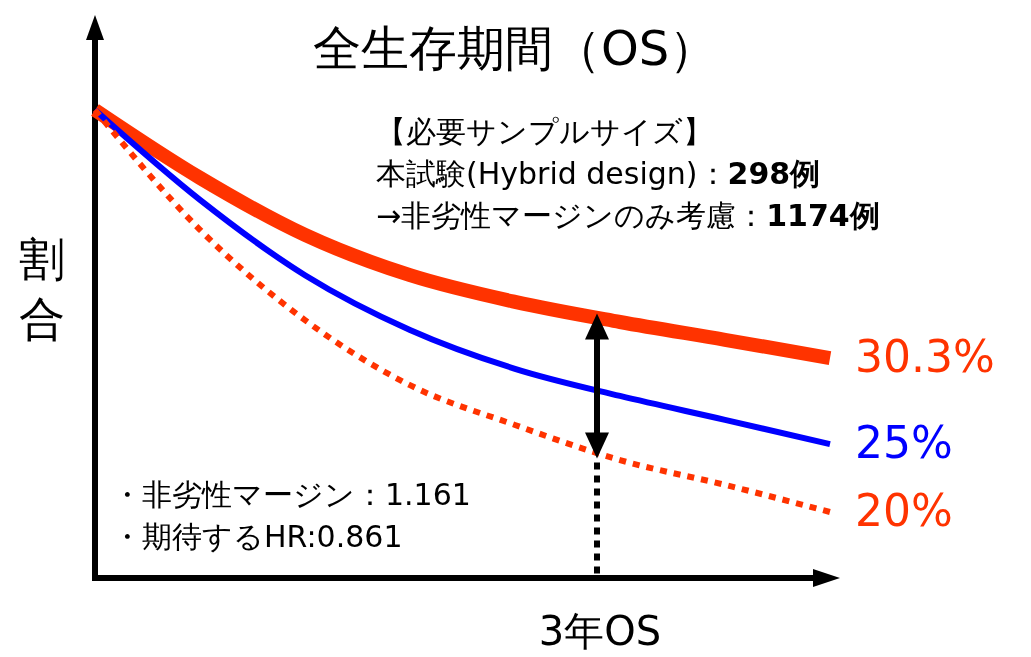 This screenshot has height=657, width=1031. I want to click on annotation: 【必要サンプルサイズ】, so click(544, 131).